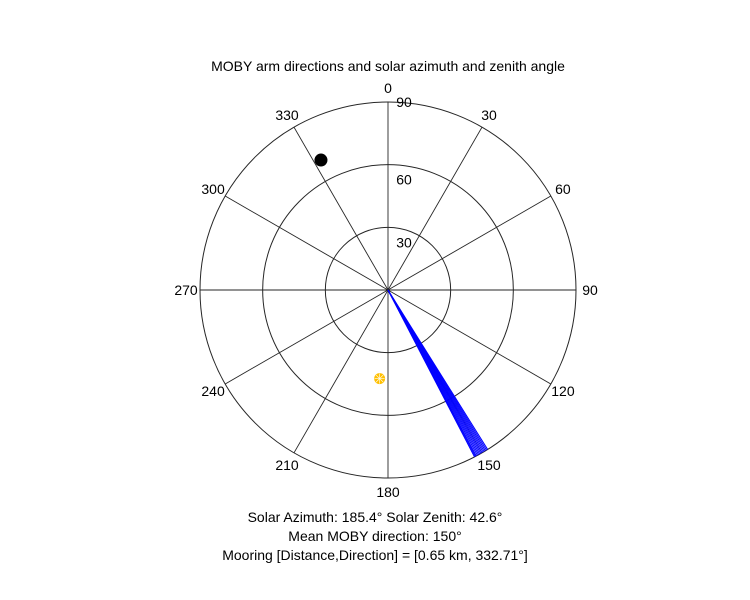 The image size is (750, 600). I want to click on moby-arm-line, so click(431, 373).